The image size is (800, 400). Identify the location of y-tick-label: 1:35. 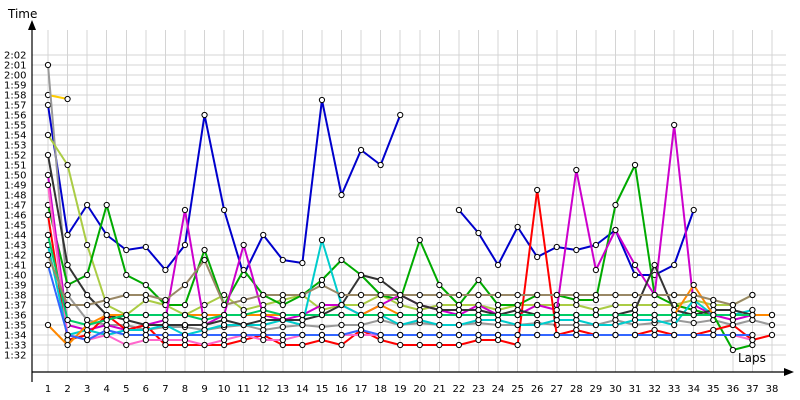
(15, 326).